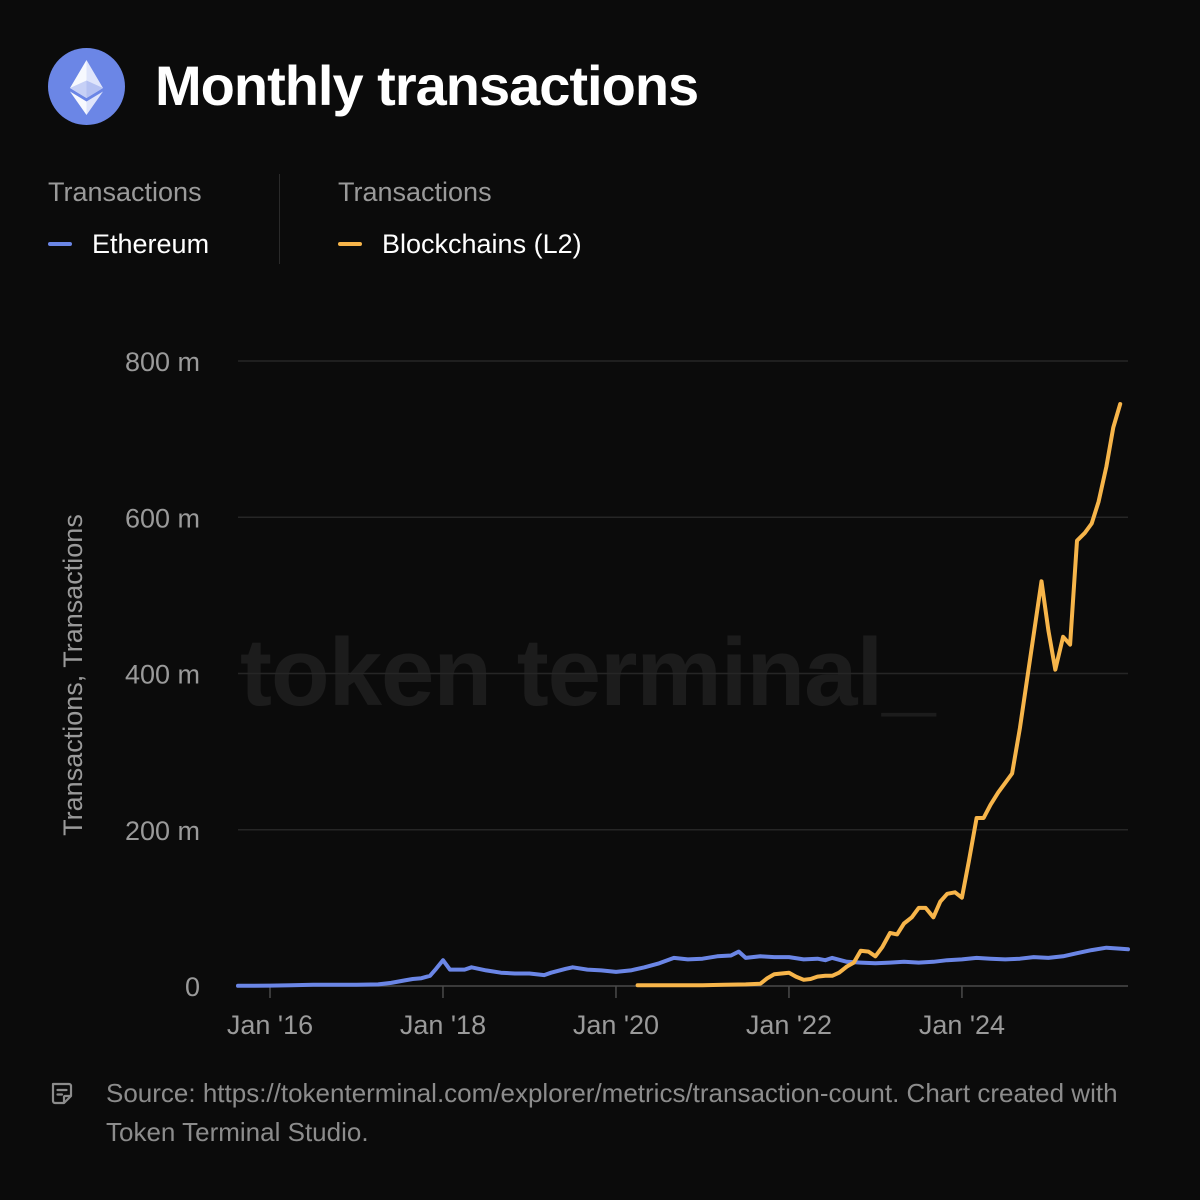 Image resolution: width=1200 pixels, height=1200 pixels. I want to click on x-tick-label: Jan '16, so click(270, 1025).